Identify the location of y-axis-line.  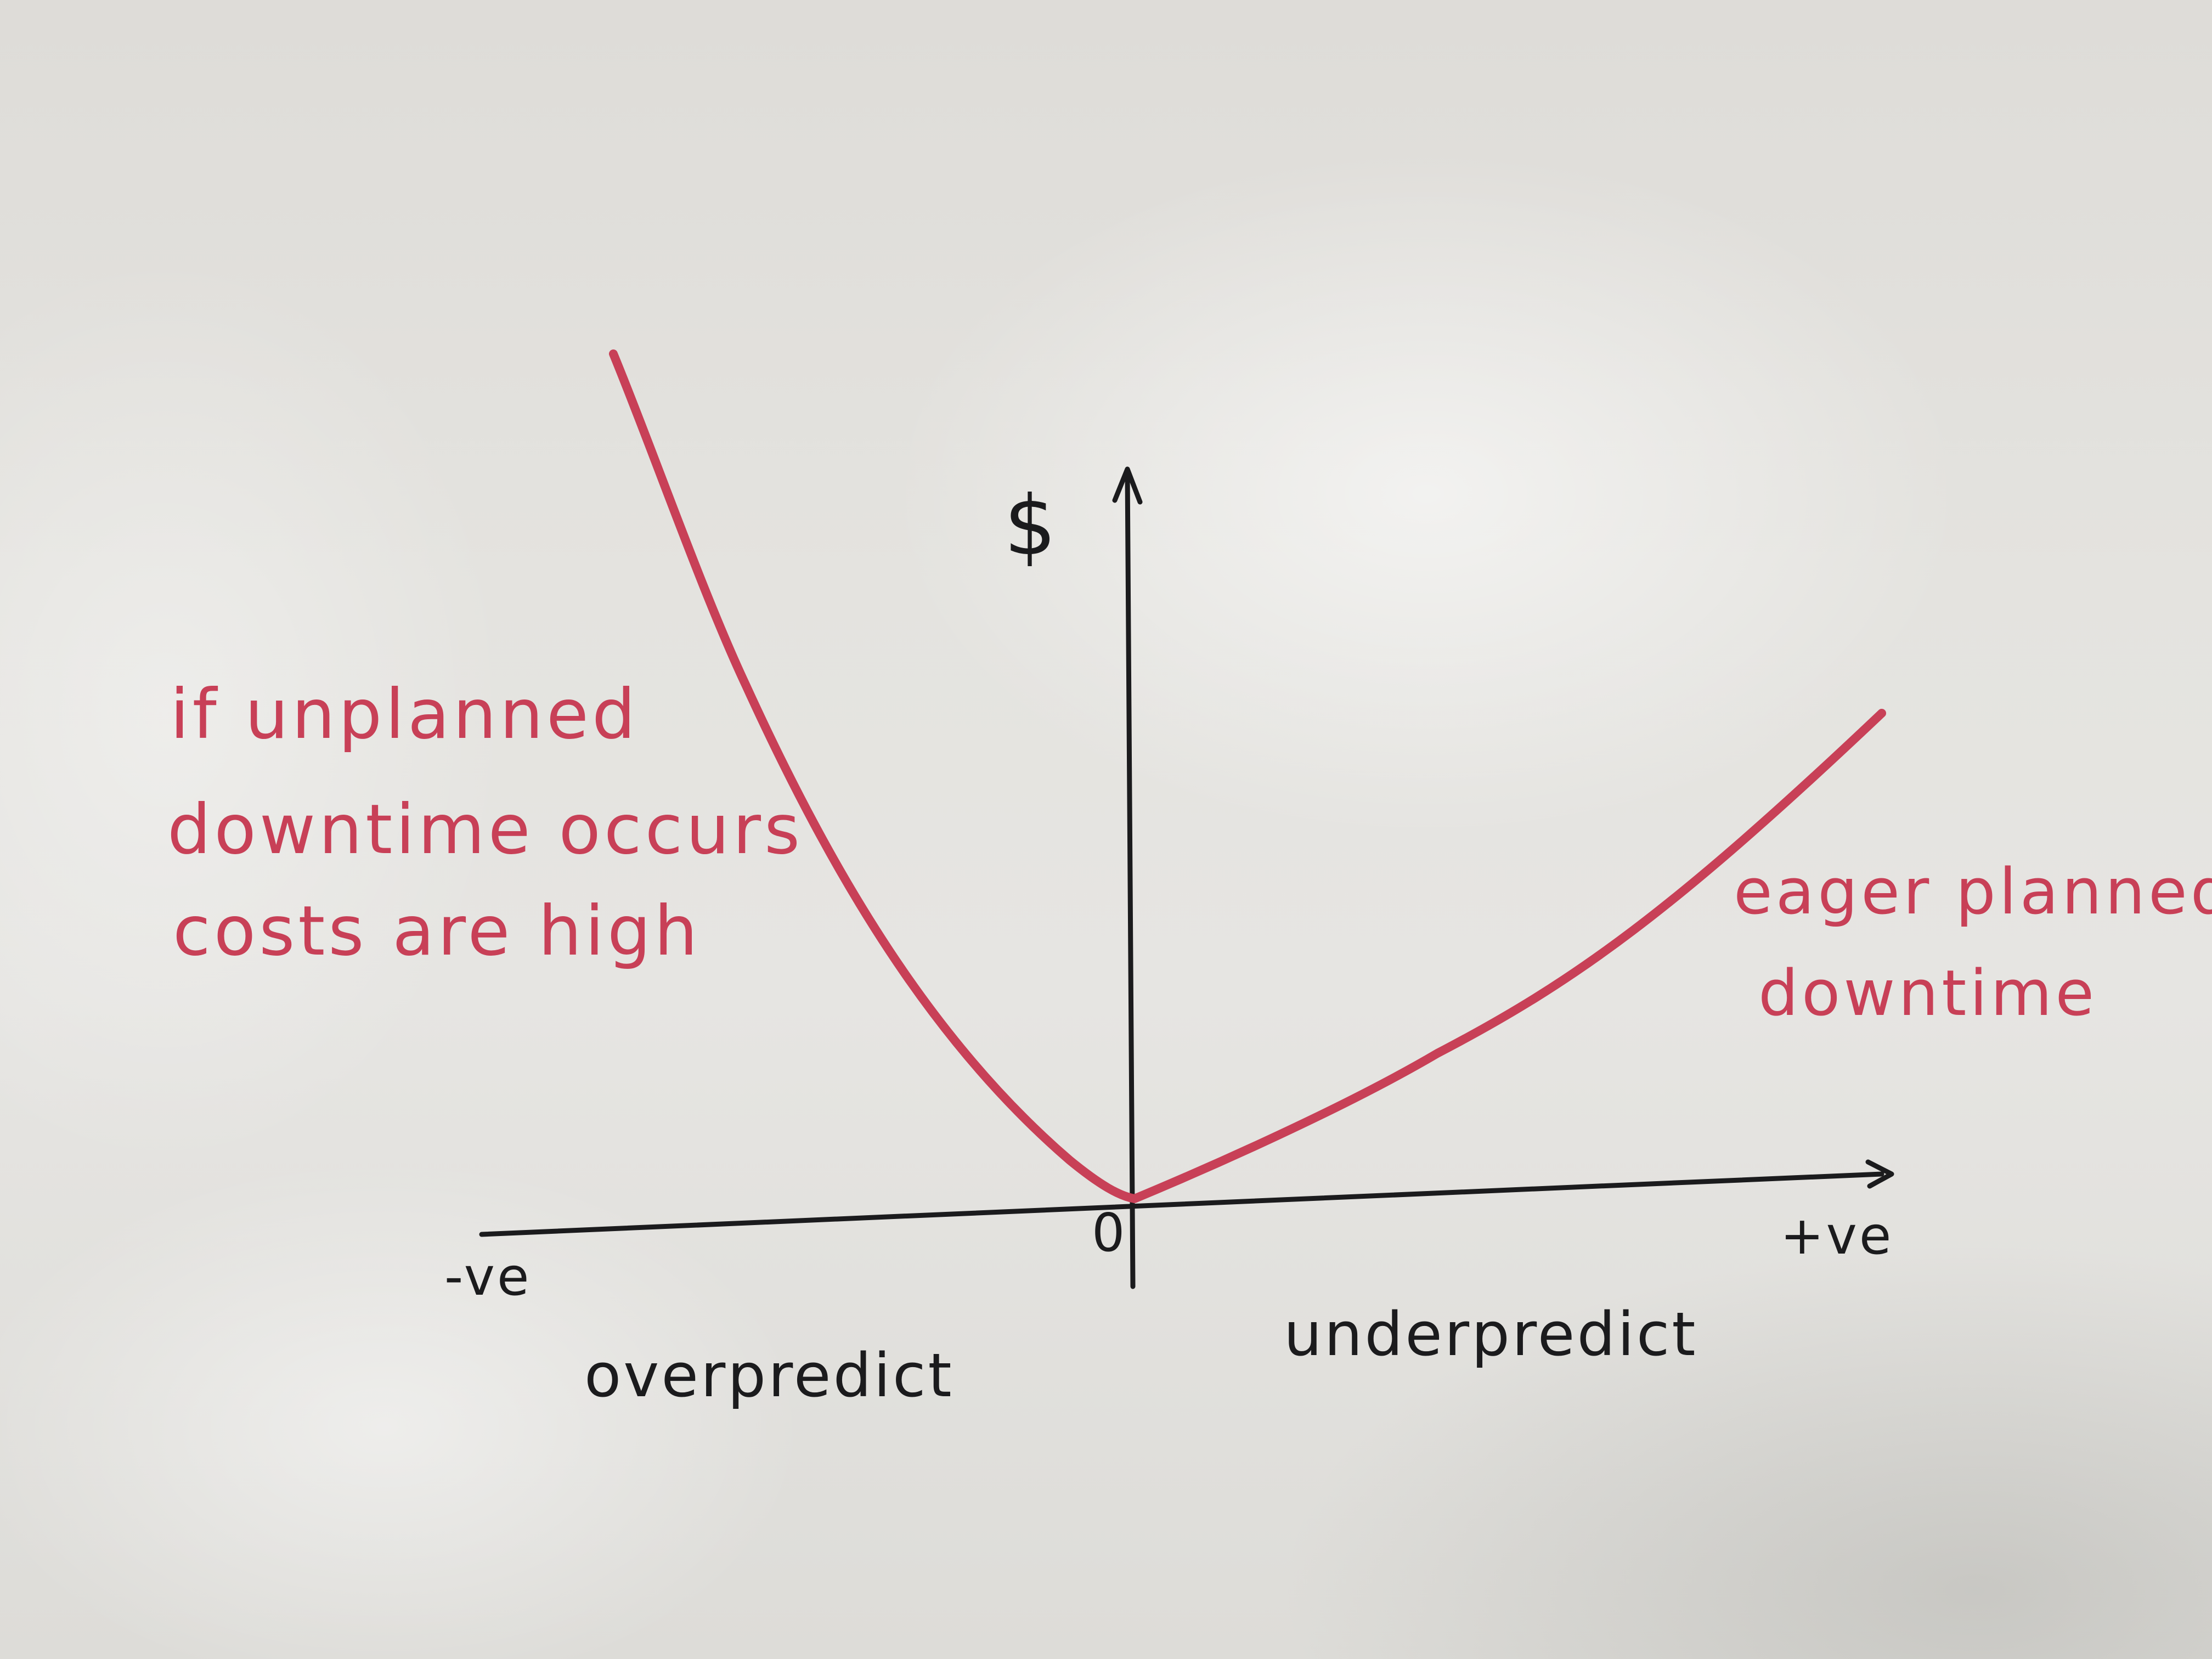
(1130, 879).